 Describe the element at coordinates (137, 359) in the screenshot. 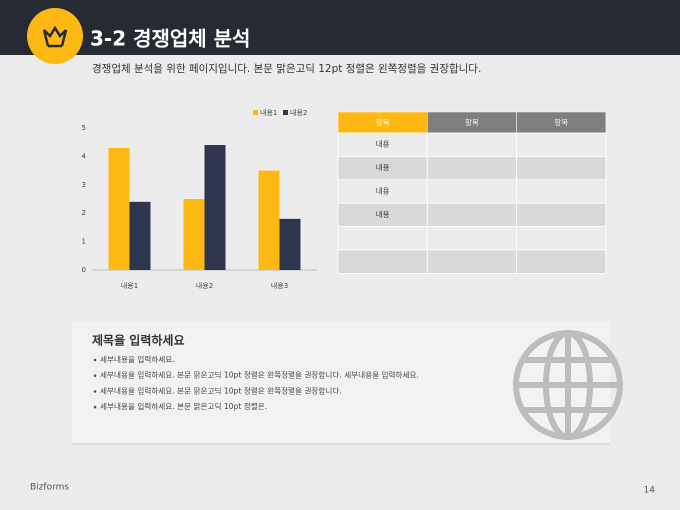

I see `bullet-text: 세부내용을 입력하세요.` at that location.